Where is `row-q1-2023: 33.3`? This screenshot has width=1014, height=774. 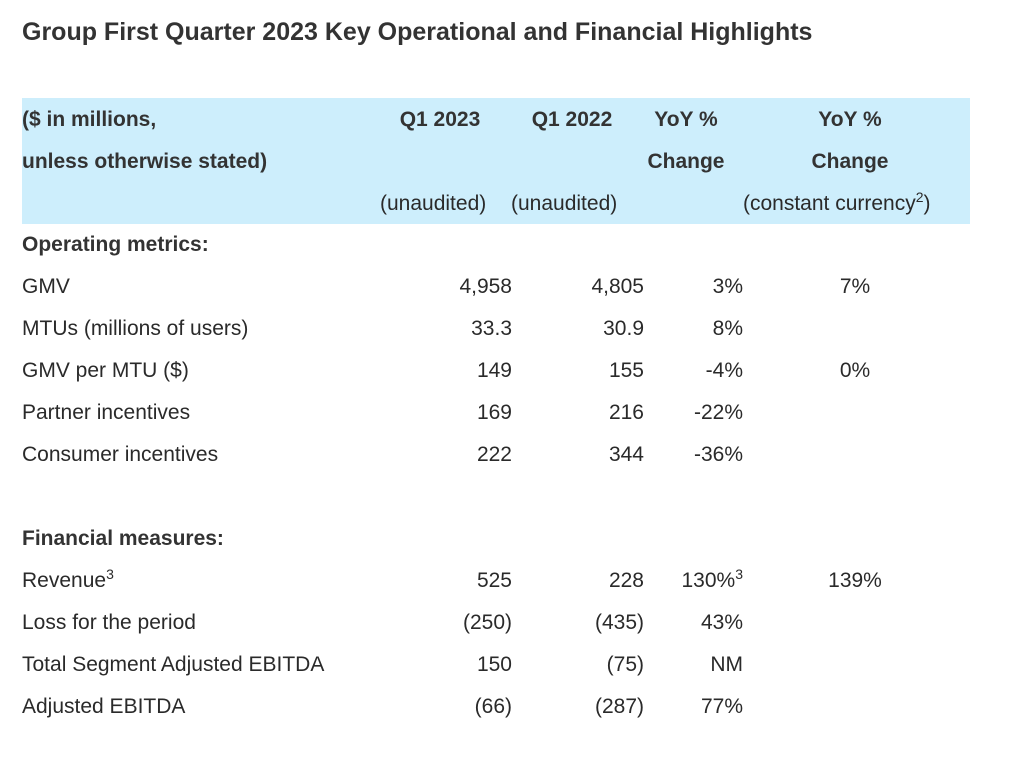 row-q1-2023: 33.3 is located at coordinates (491, 328).